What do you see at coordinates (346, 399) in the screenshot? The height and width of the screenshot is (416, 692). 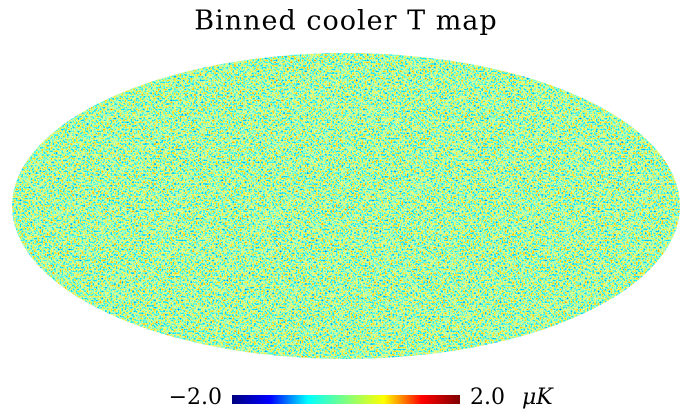 I see `colorbar` at bounding box center [346, 399].